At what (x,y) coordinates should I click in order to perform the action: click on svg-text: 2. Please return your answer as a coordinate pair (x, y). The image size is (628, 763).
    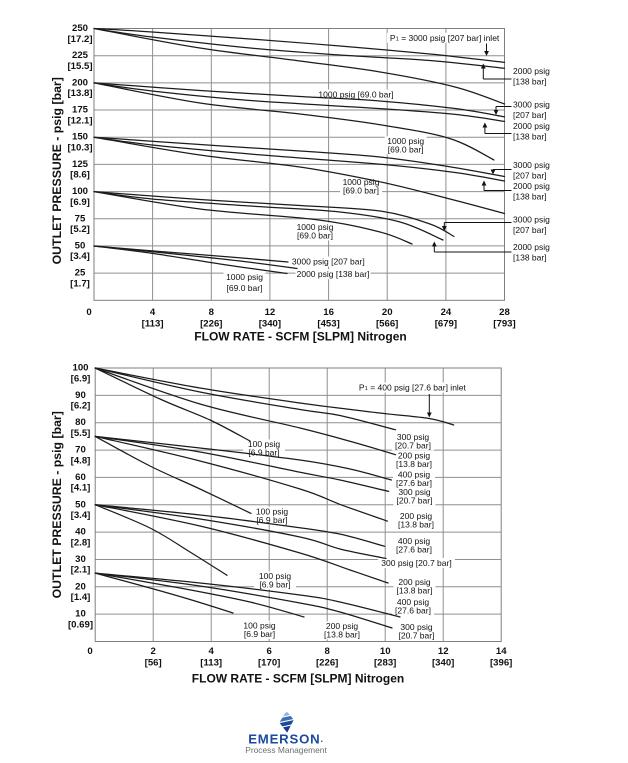
    Looking at the image, I should click on (153, 651).